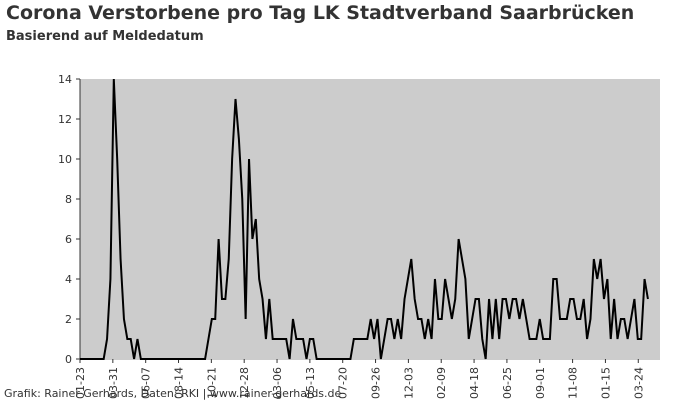 This screenshot has width=700, height=400. I want to click on x-tick-label: 12-03, so click(408, 383).